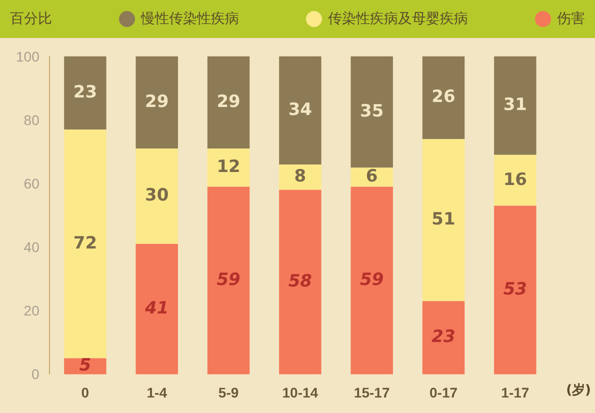  What do you see at coordinates (443, 392) in the screenshot?
I see `x-tick-label: 0-17` at bounding box center [443, 392].